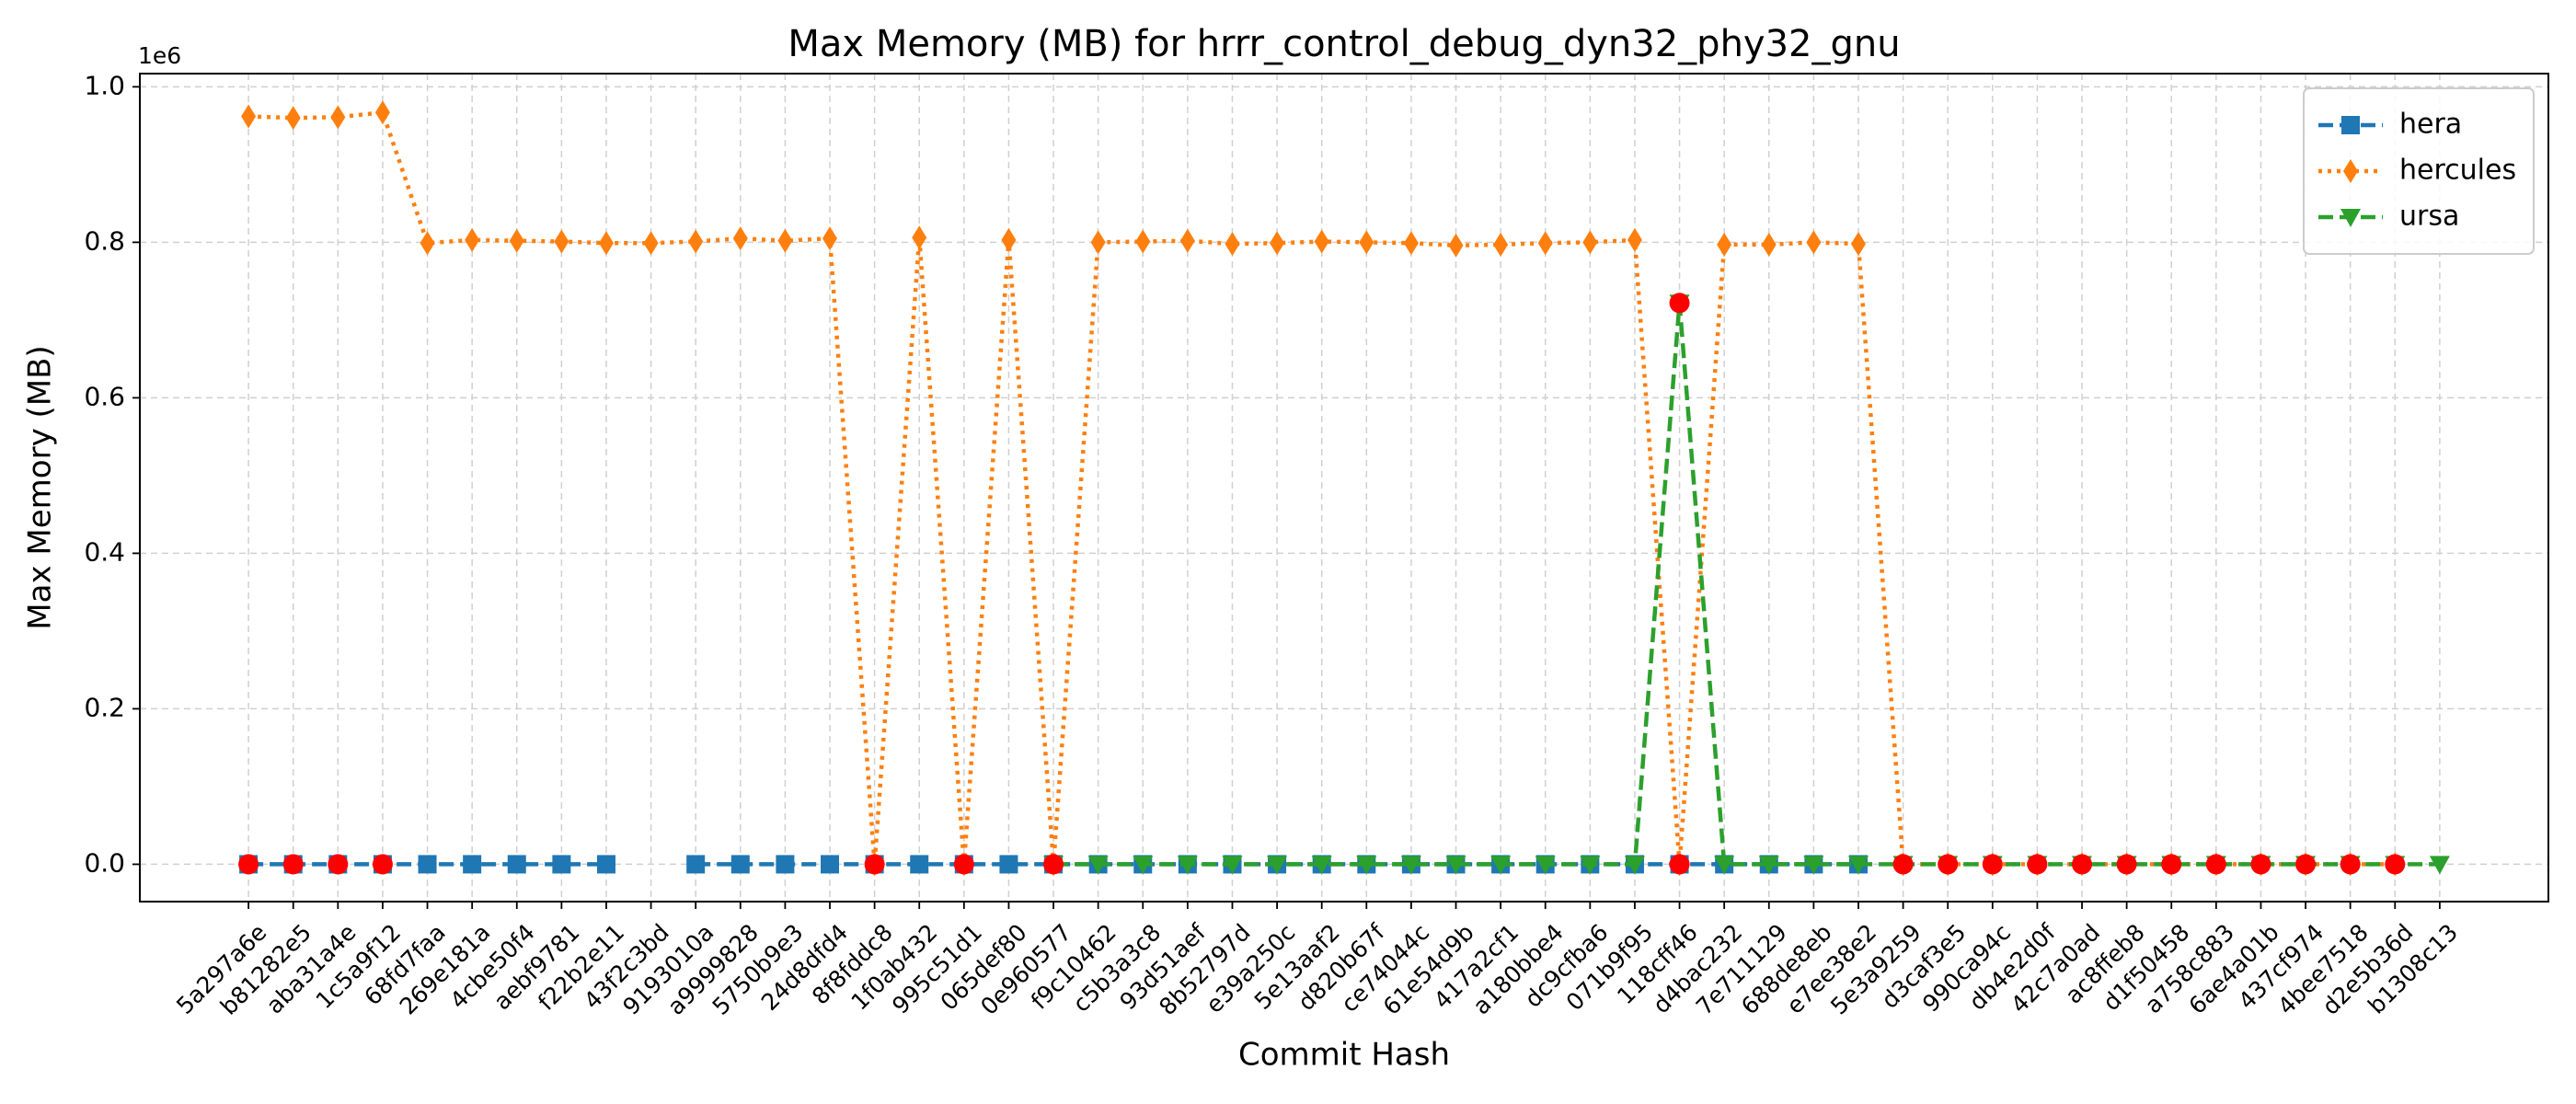  Describe the element at coordinates (1344, 1055) in the screenshot. I see `x-axis-label: Commit Hash` at that location.